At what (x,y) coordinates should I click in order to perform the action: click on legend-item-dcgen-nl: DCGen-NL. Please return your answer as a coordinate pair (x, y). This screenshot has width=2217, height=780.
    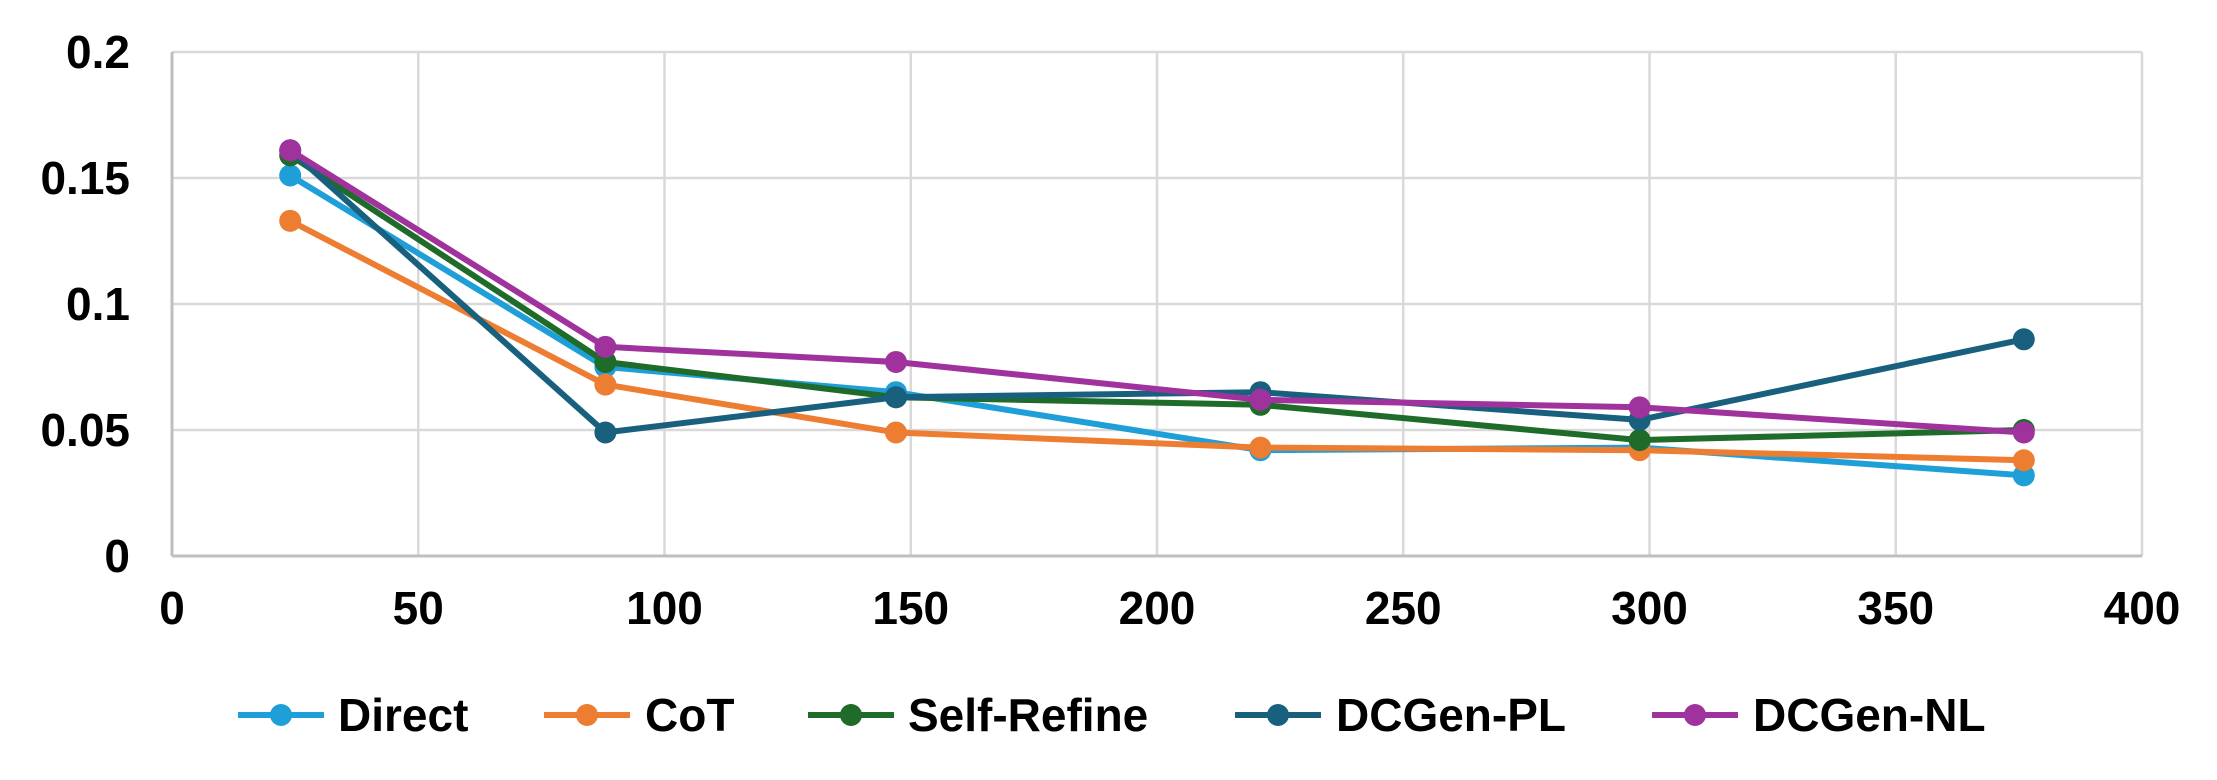
    Looking at the image, I should click on (1819, 715).